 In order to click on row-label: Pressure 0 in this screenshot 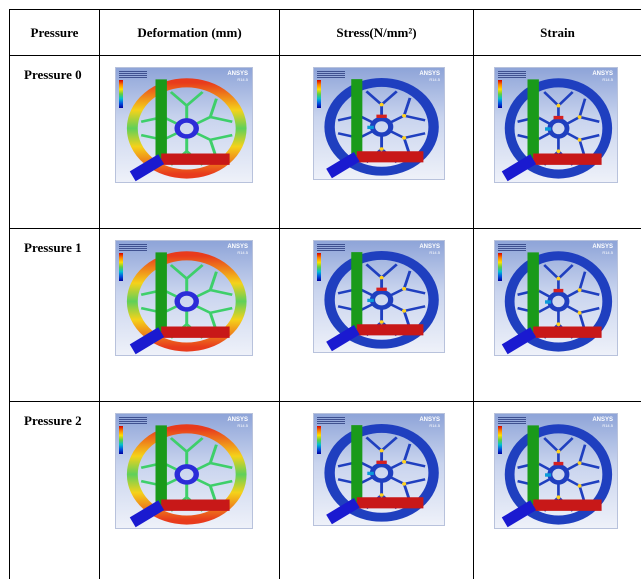, I will do `click(55, 142)`.